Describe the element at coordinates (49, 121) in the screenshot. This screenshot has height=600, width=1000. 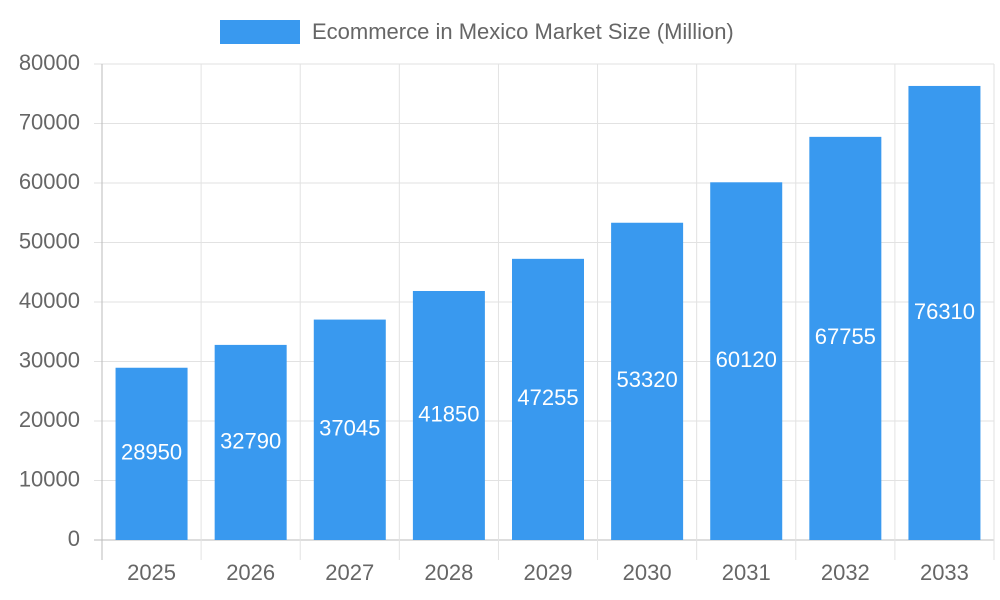
I see `y-tick-label: 70000` at that location.